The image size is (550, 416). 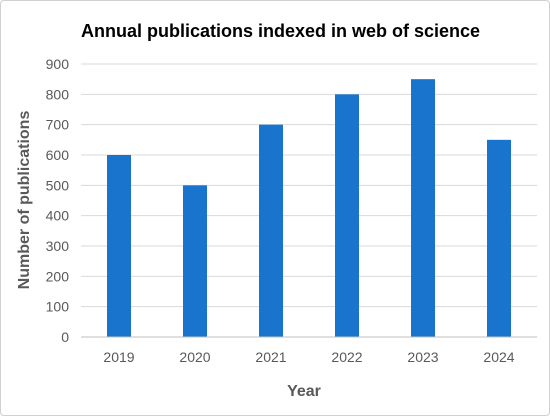 I want to click on x-tick-label: 2024, so click(x=498, y=357).